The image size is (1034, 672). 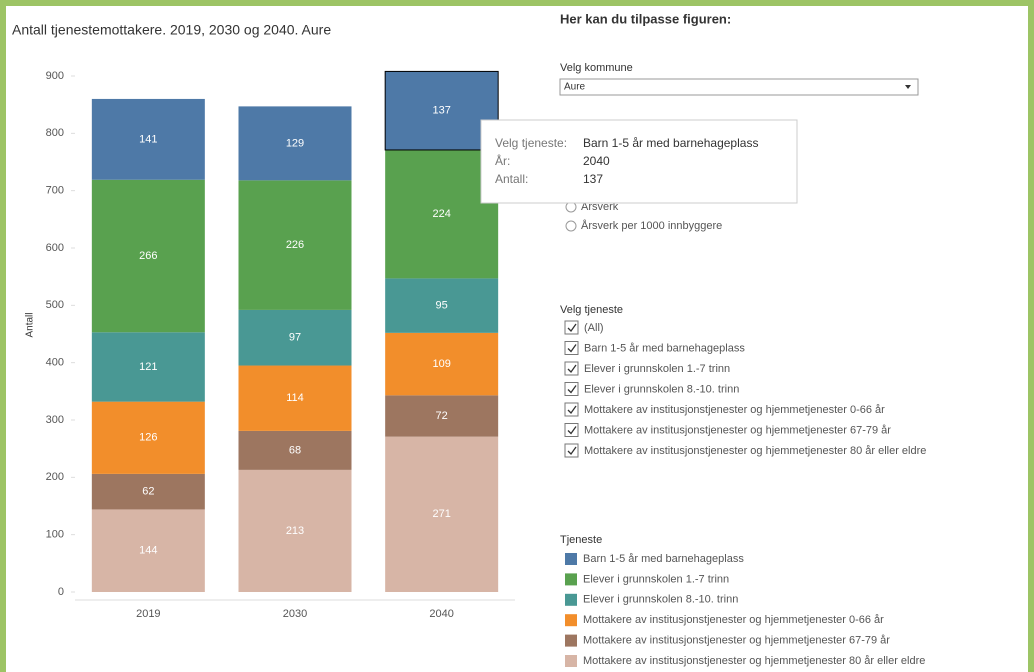 I want to click on value-label: 266, so click(x=148, y=256).